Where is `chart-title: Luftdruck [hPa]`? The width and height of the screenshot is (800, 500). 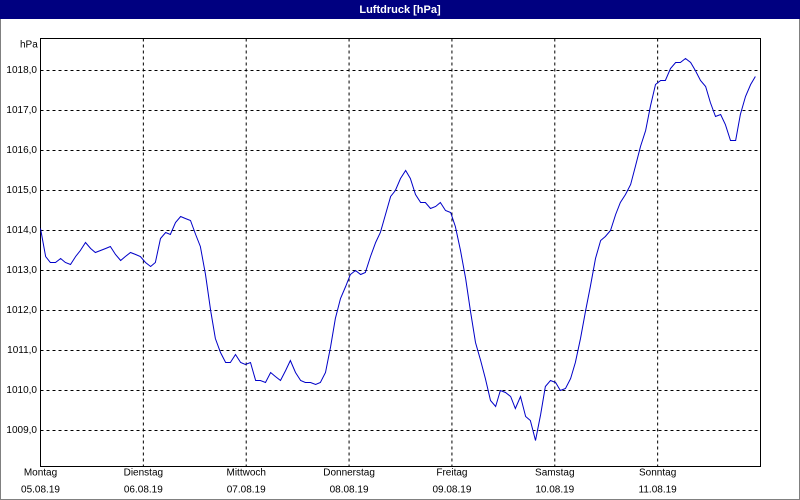
chart-title: Luftdruck [hPa] is located at coordinates (400, 10).